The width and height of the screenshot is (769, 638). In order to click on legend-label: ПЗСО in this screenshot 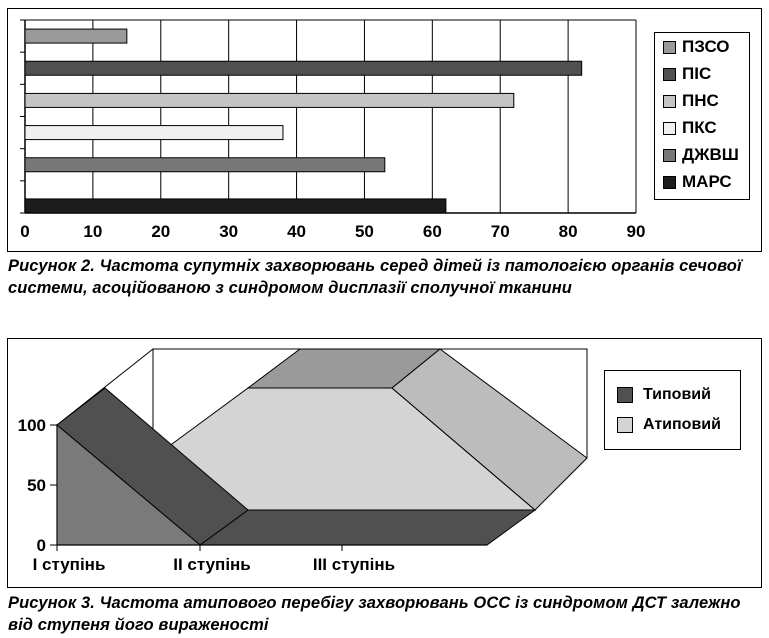, I will do `click(706, 46)`.